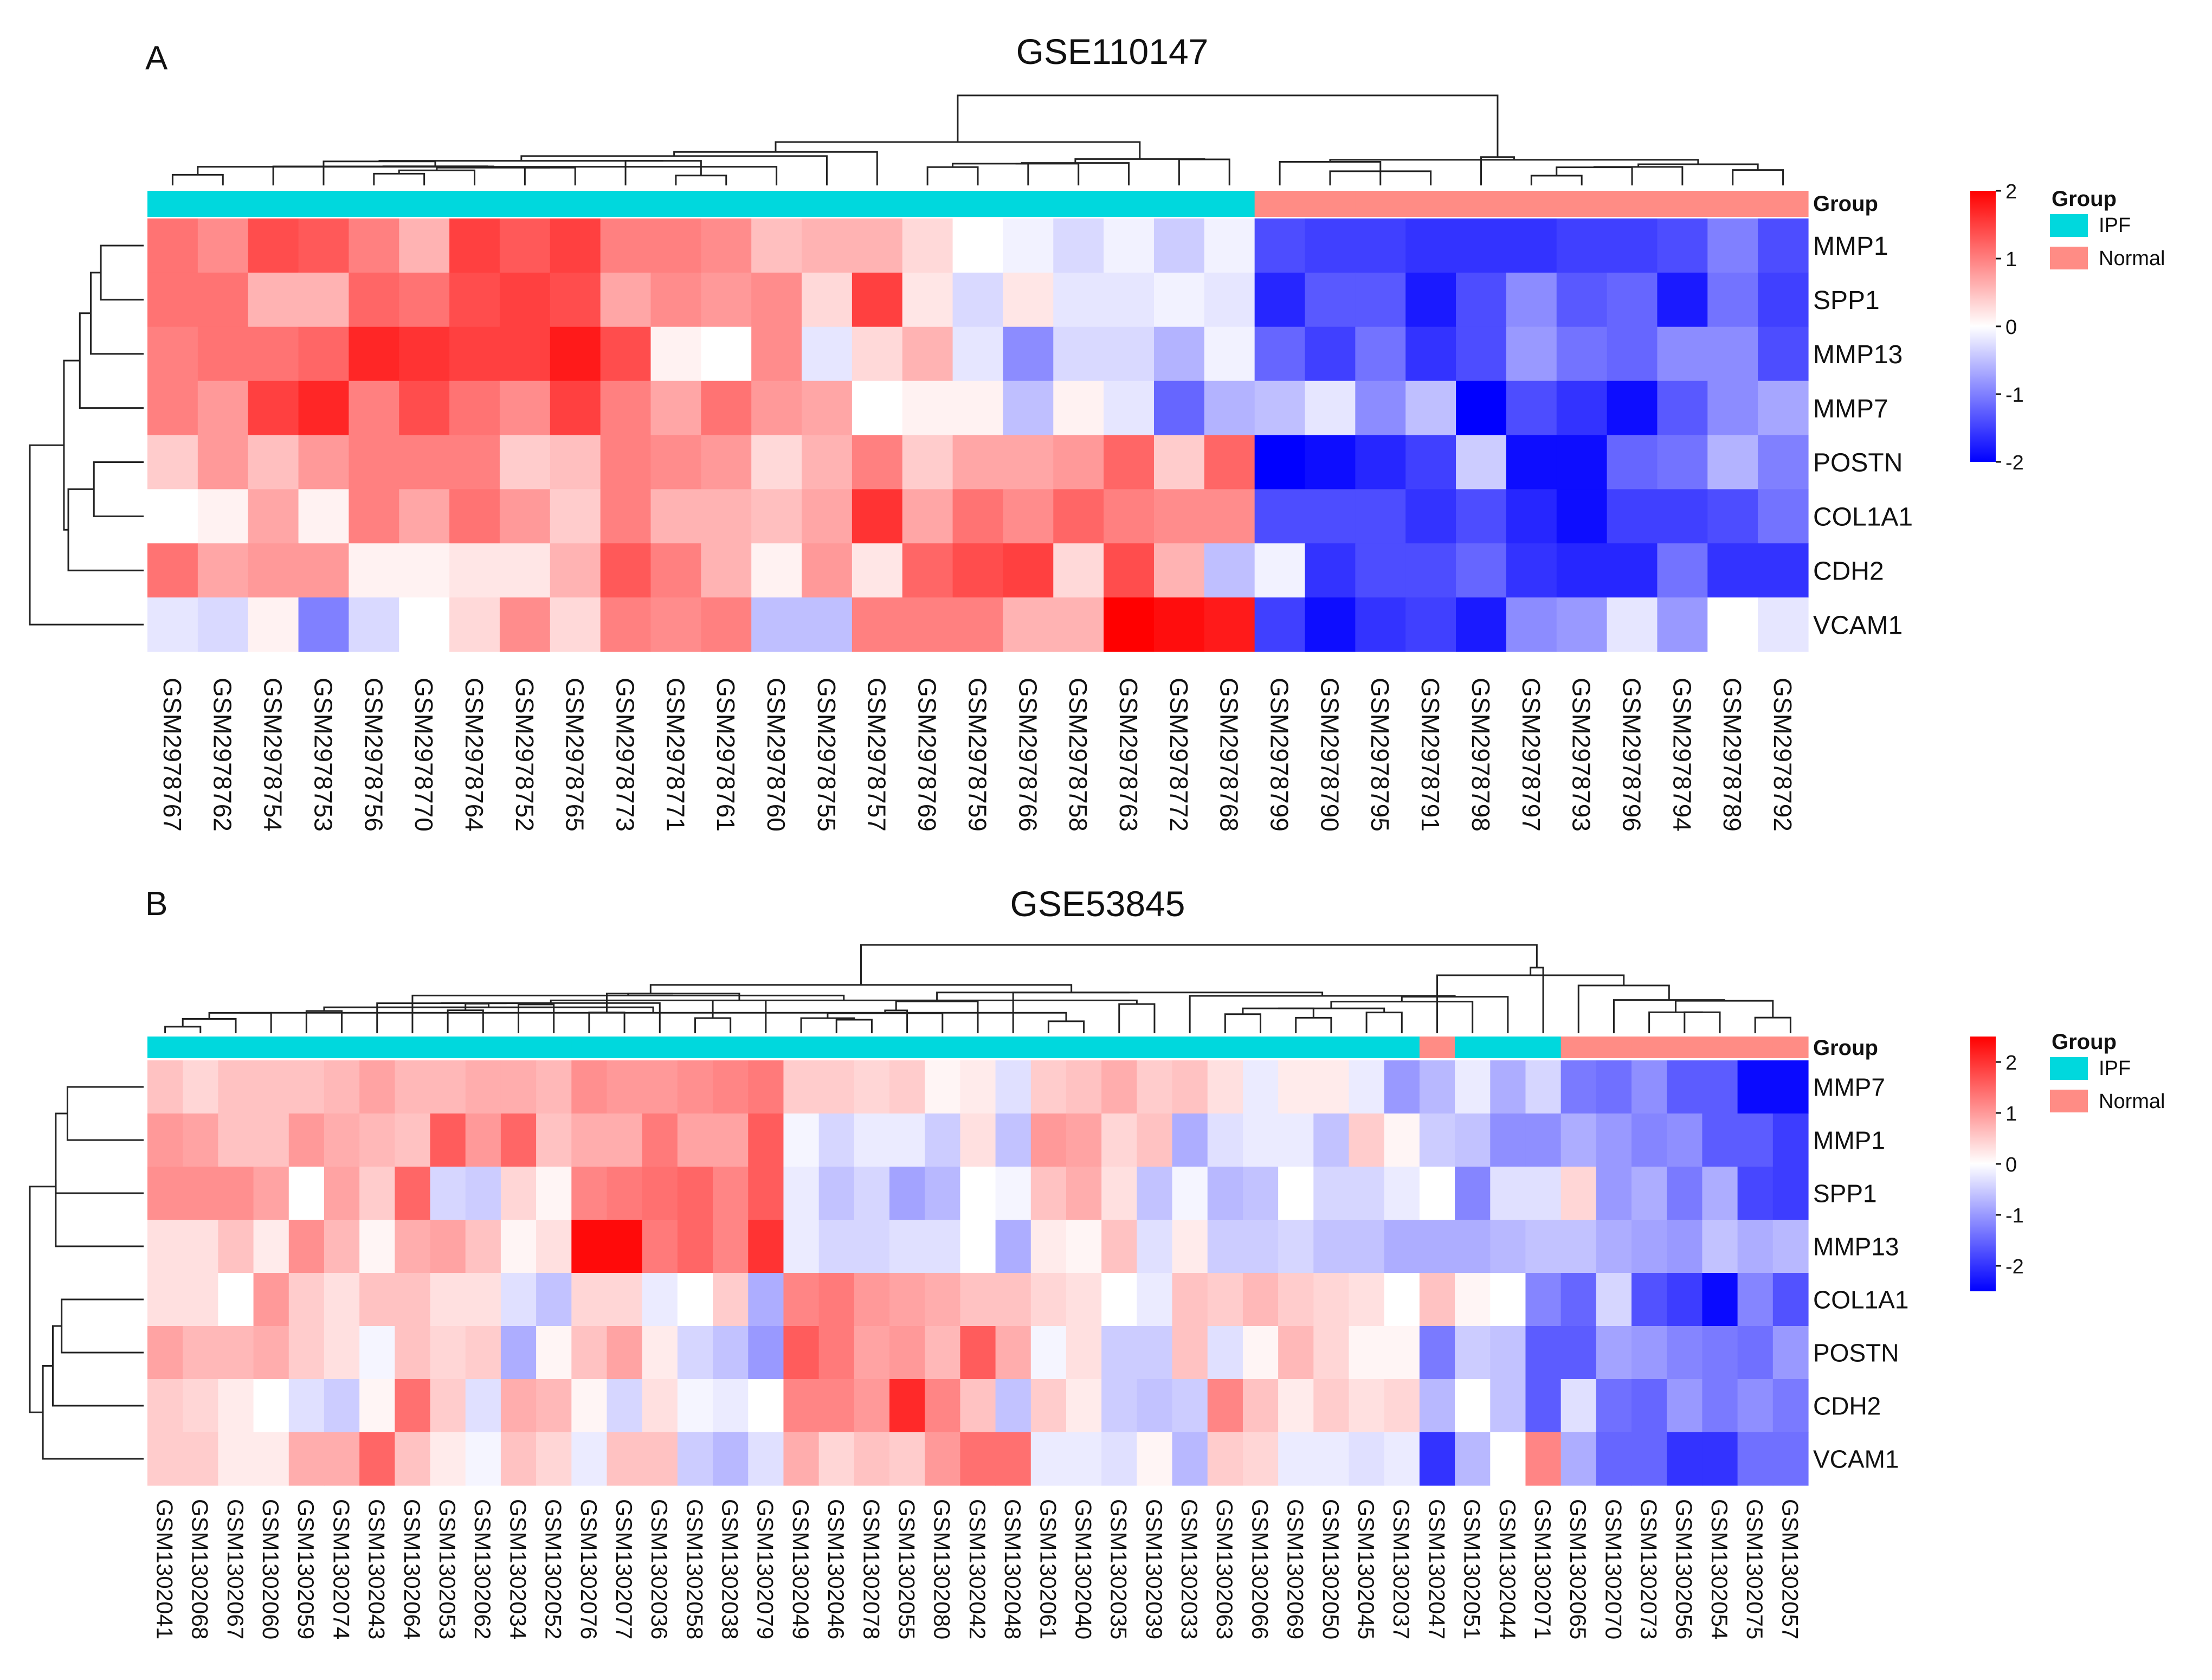 This screenshot has width=2212, height=1680. I want to click on gene-label: POSTN, so click(1856, 1353).